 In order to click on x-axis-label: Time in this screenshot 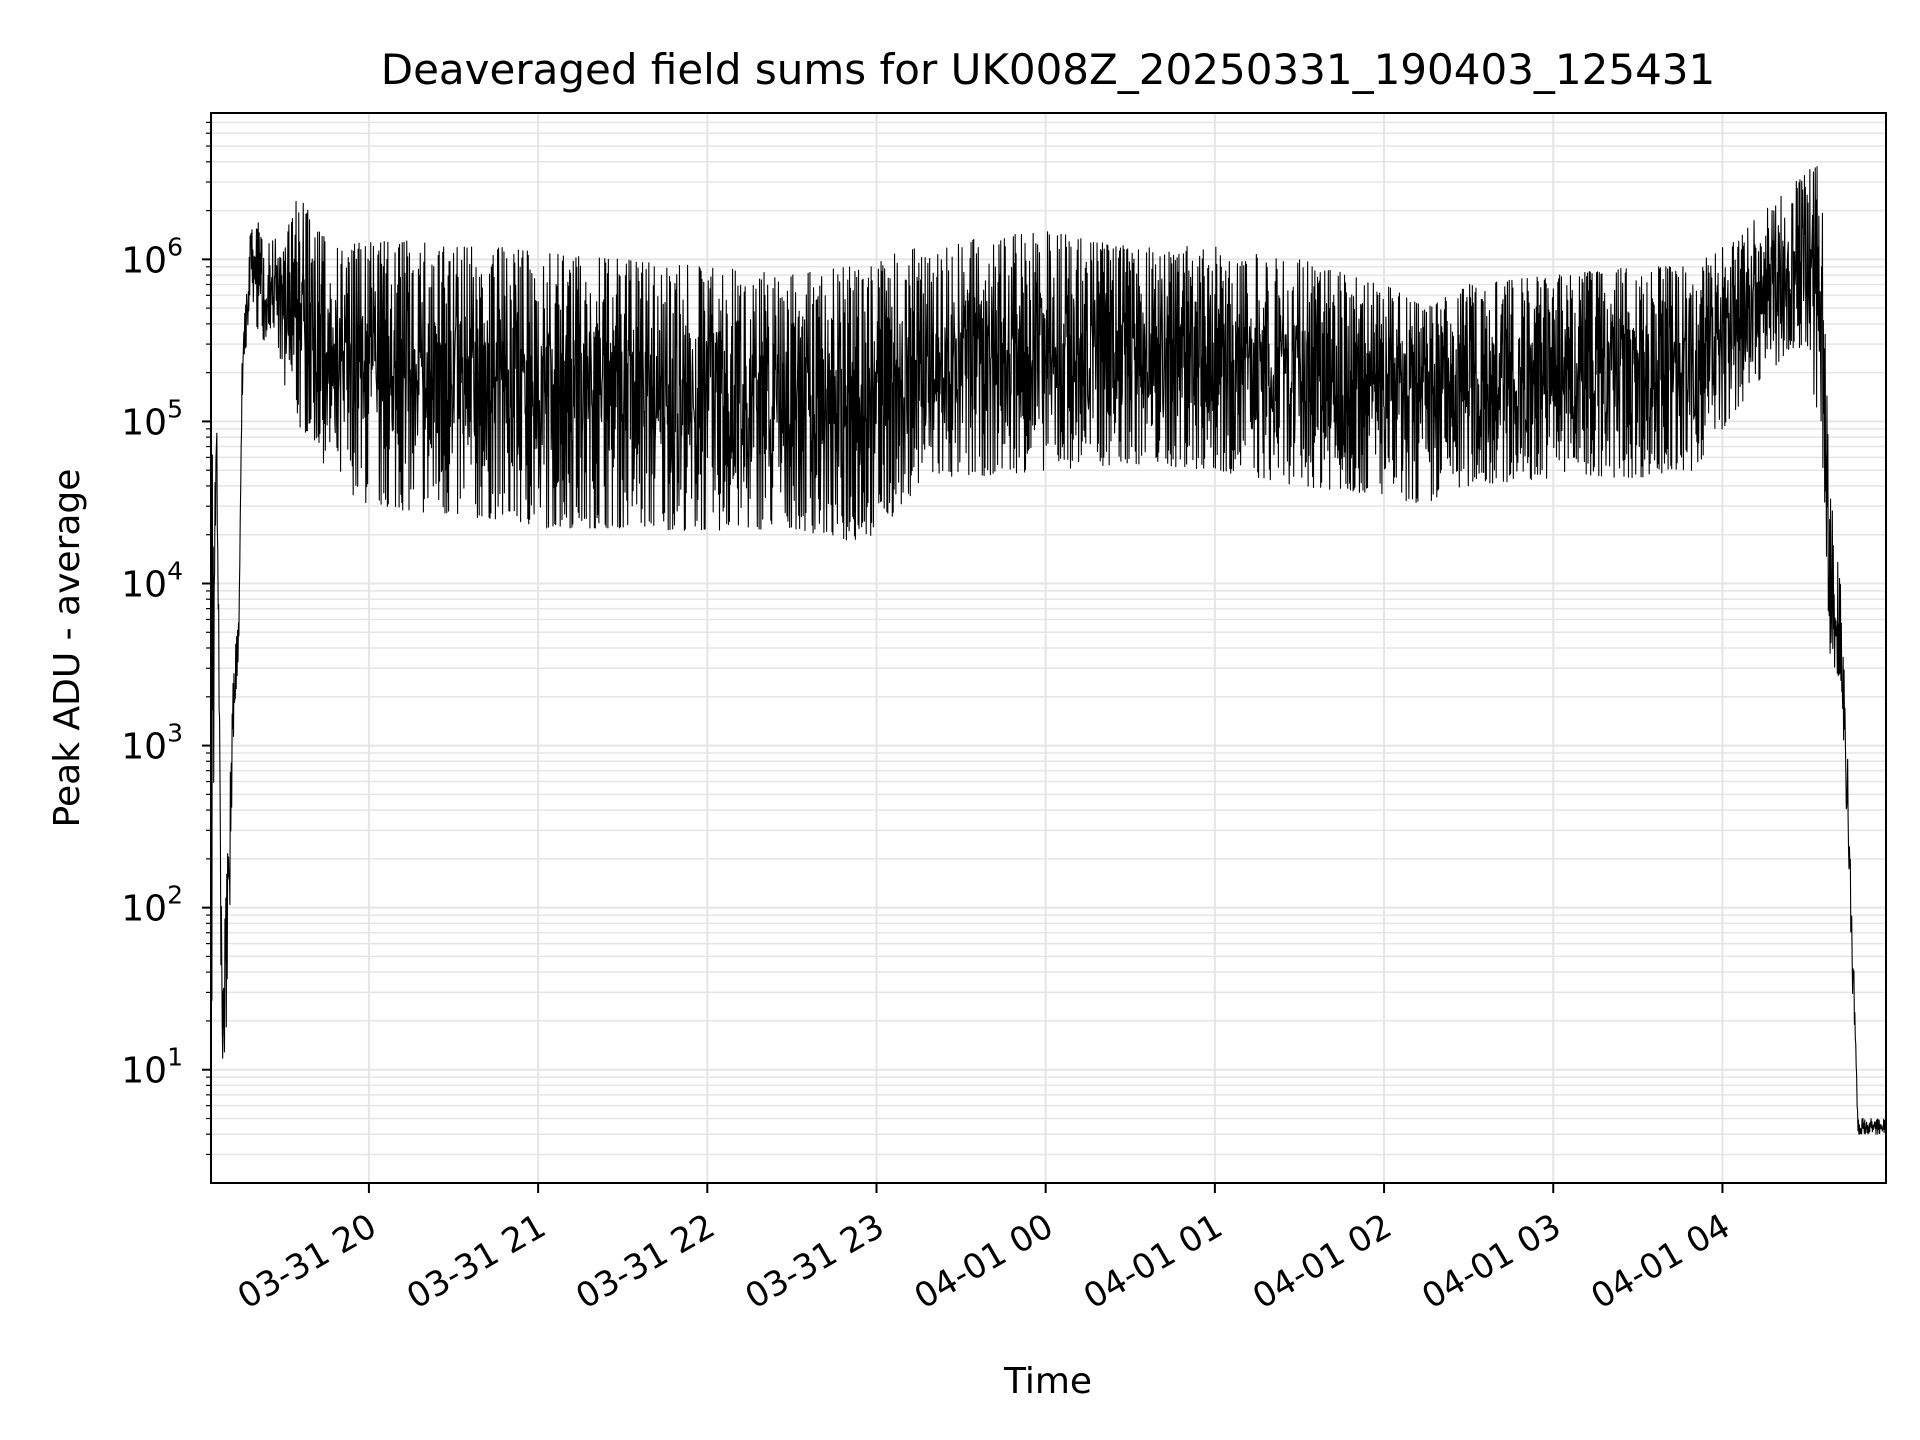, I will do `click(1047, 1381)`.